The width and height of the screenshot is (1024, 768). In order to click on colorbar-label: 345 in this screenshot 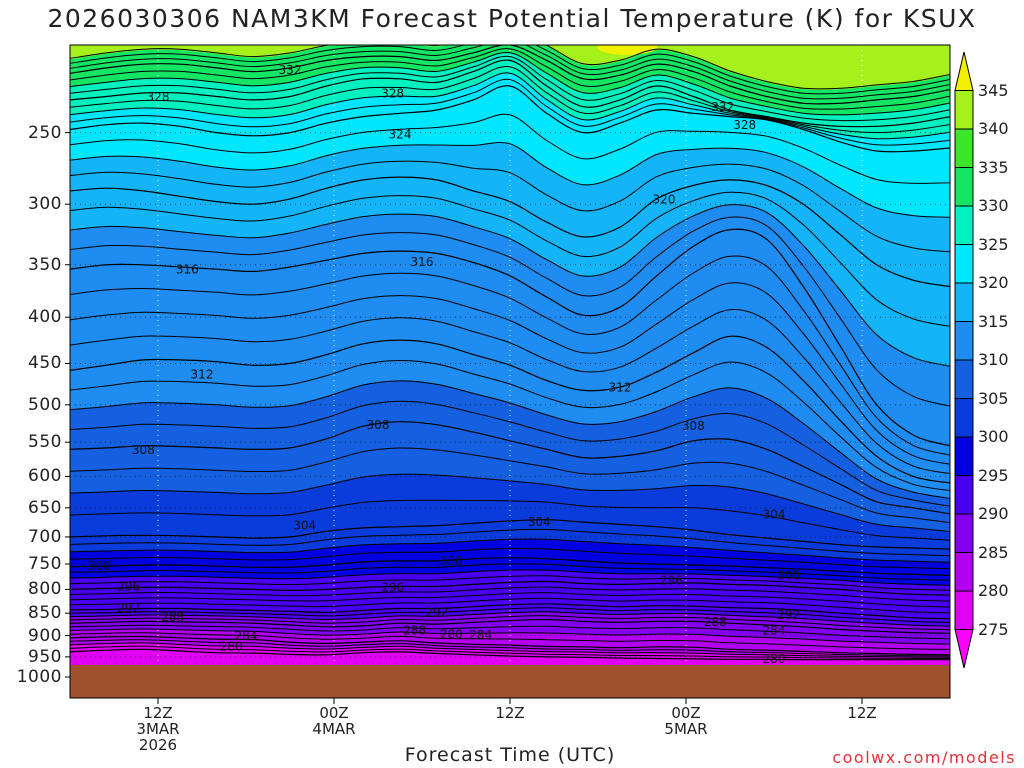, I will do `click(993, 90)`.